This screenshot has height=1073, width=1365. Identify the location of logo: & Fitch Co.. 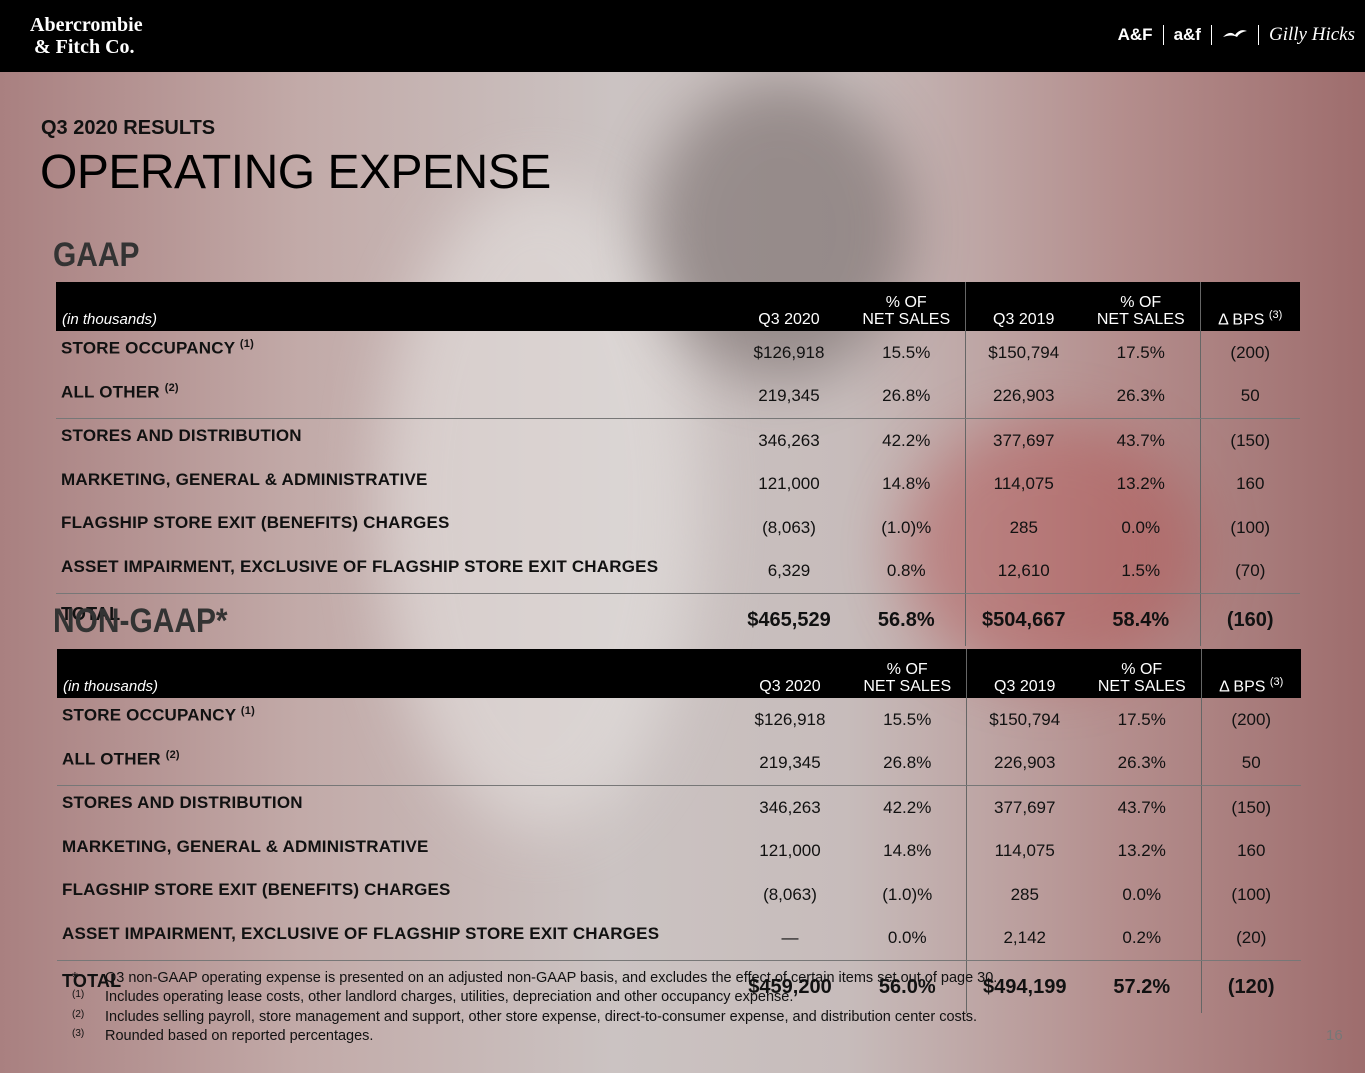
(84, 47).